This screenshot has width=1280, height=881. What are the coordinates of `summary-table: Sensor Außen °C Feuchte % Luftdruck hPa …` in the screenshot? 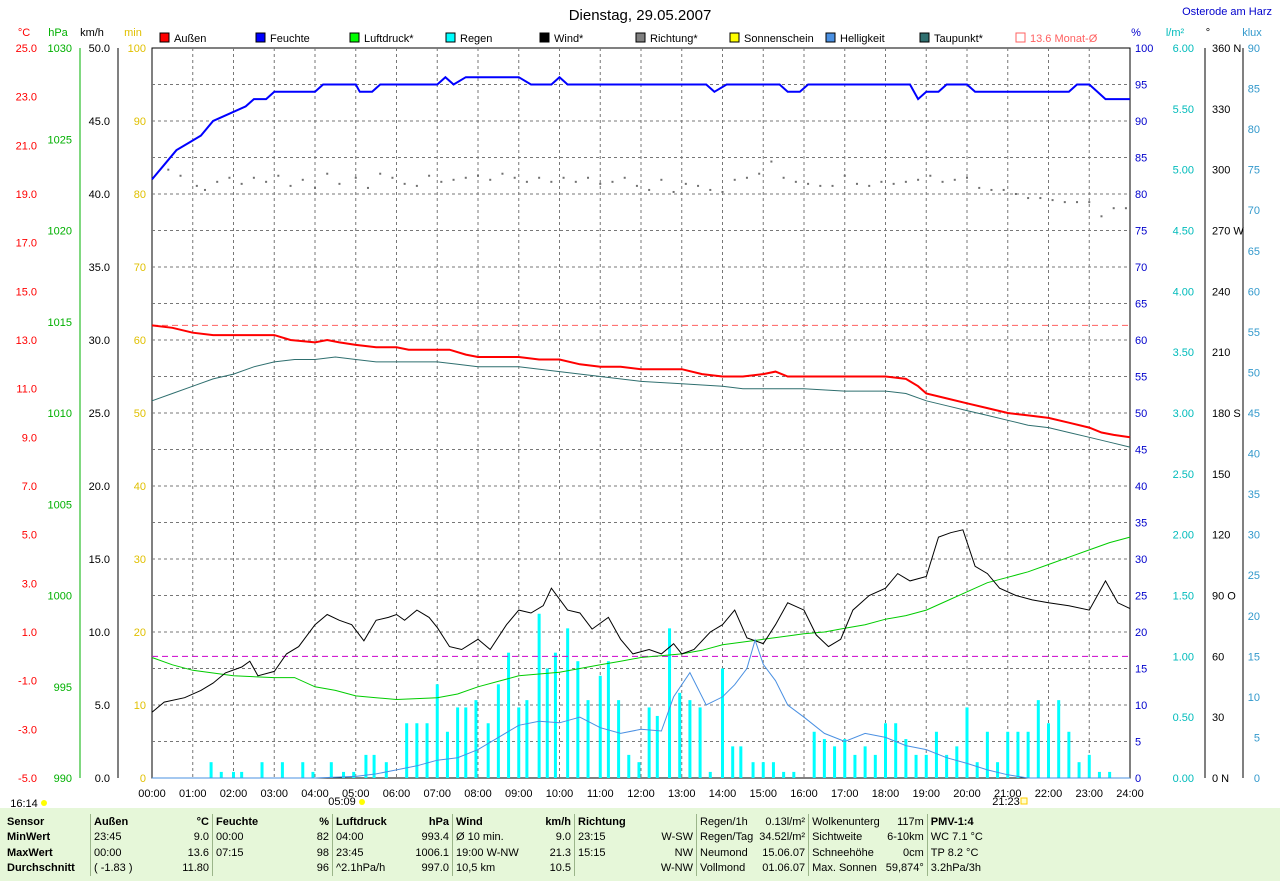 It's located at (495, 845).